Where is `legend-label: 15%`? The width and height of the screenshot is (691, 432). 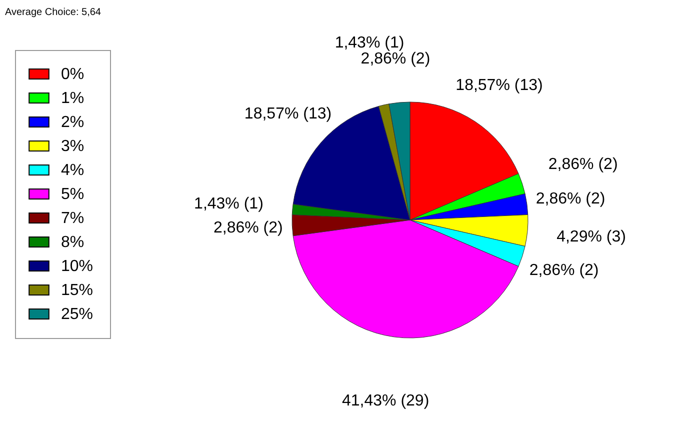
legend-label: 15% is located at coordinates (77, 290).